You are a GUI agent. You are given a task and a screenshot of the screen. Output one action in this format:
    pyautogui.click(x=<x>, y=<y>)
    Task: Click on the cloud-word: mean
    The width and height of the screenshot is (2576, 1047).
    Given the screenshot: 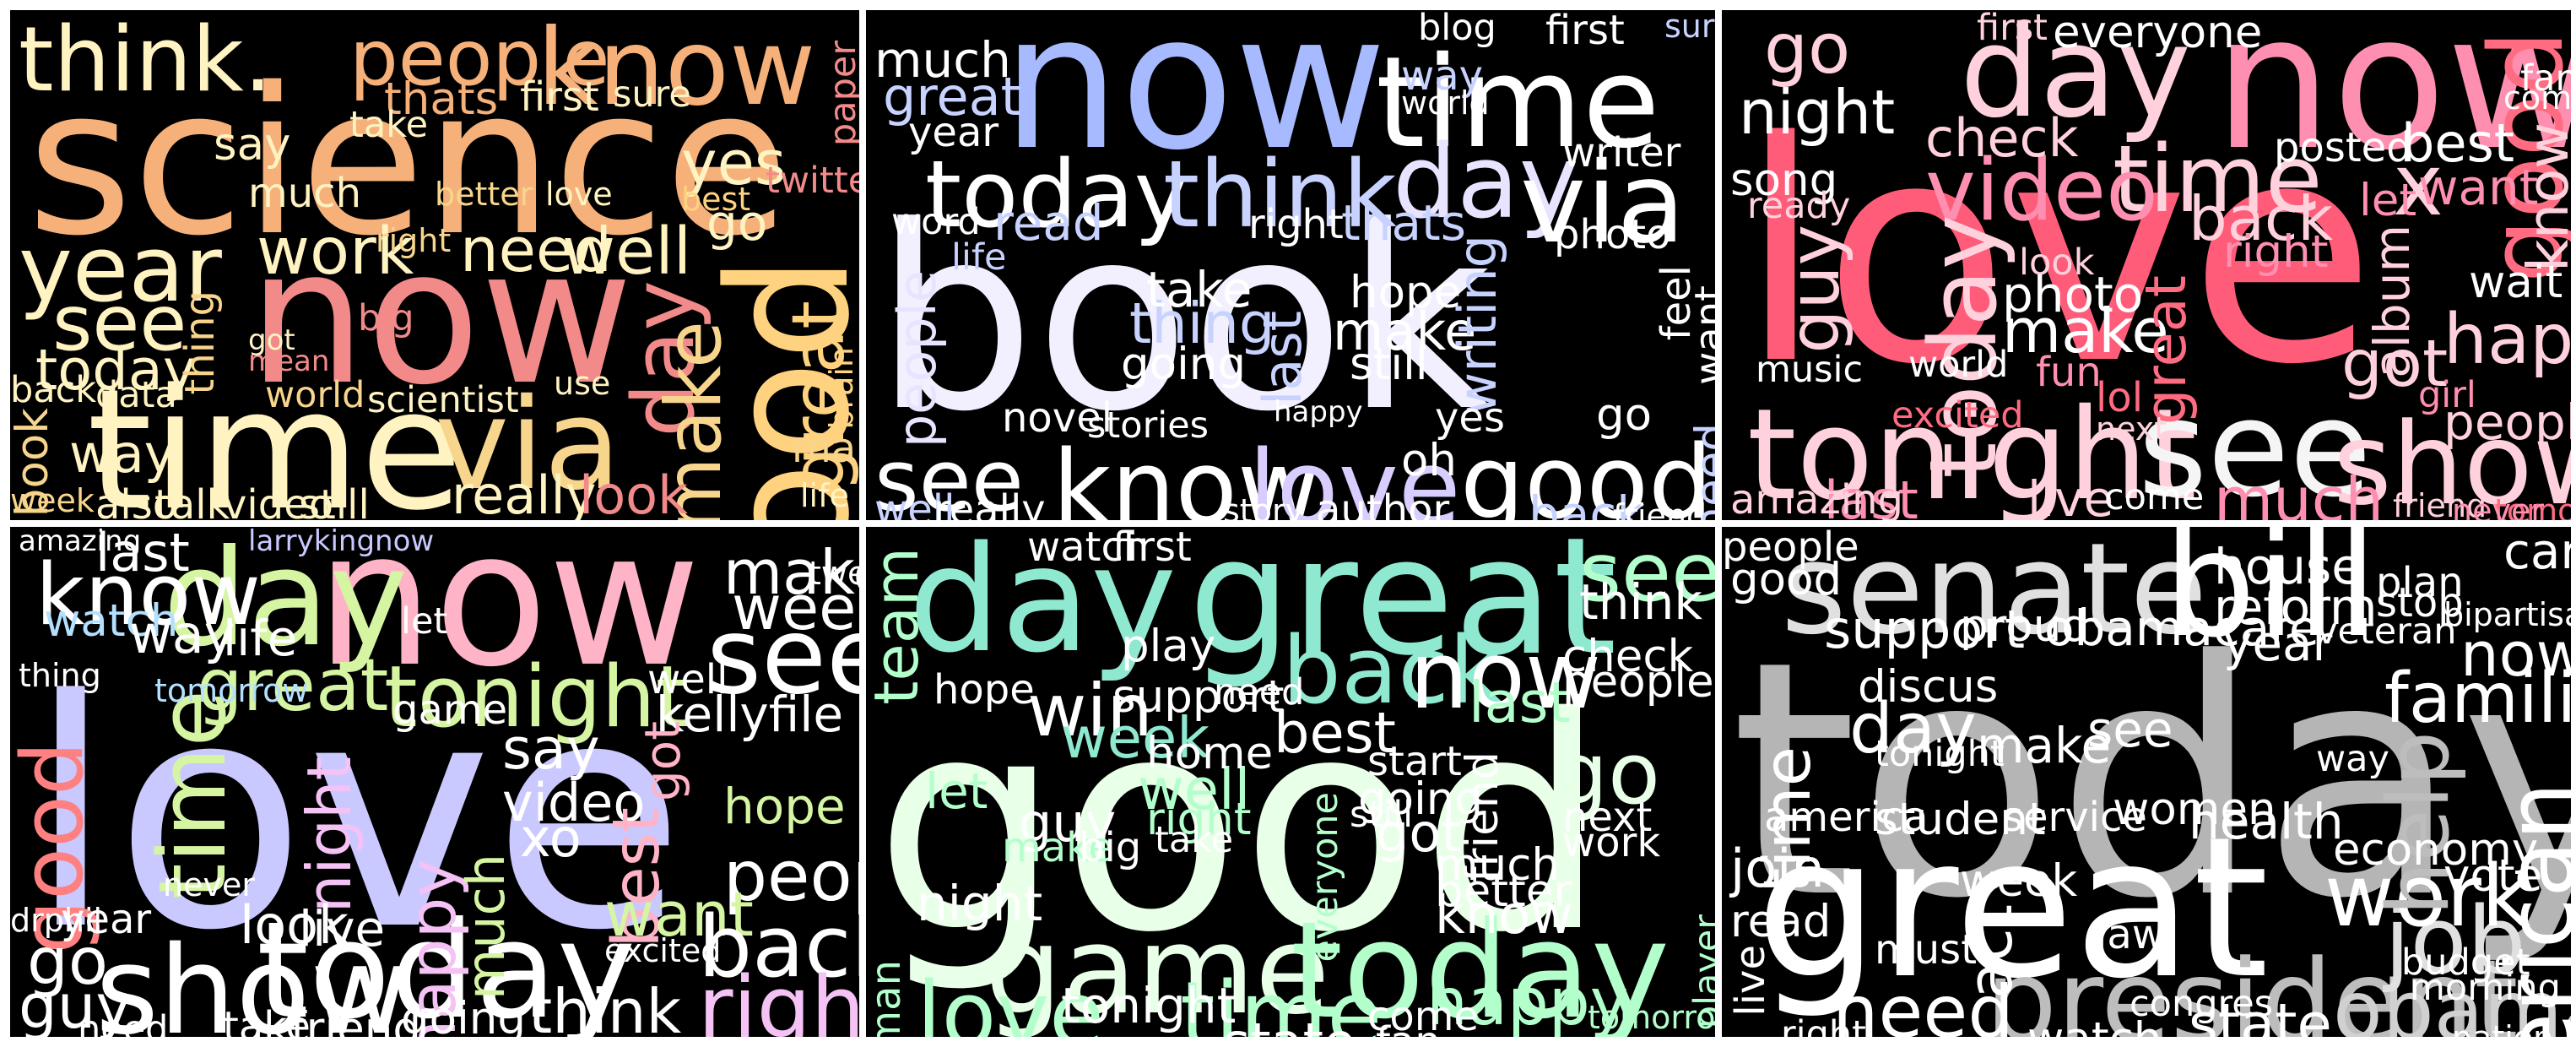 What is the action you would take?
    pyautogui.click(x=289, y=361)
    